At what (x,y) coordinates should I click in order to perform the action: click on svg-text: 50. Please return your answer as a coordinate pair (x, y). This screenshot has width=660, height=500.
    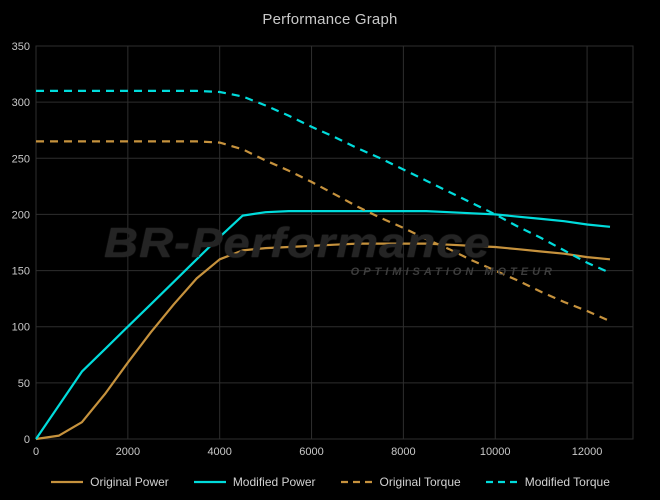
    Looking at the image, I should click on (24, 384).